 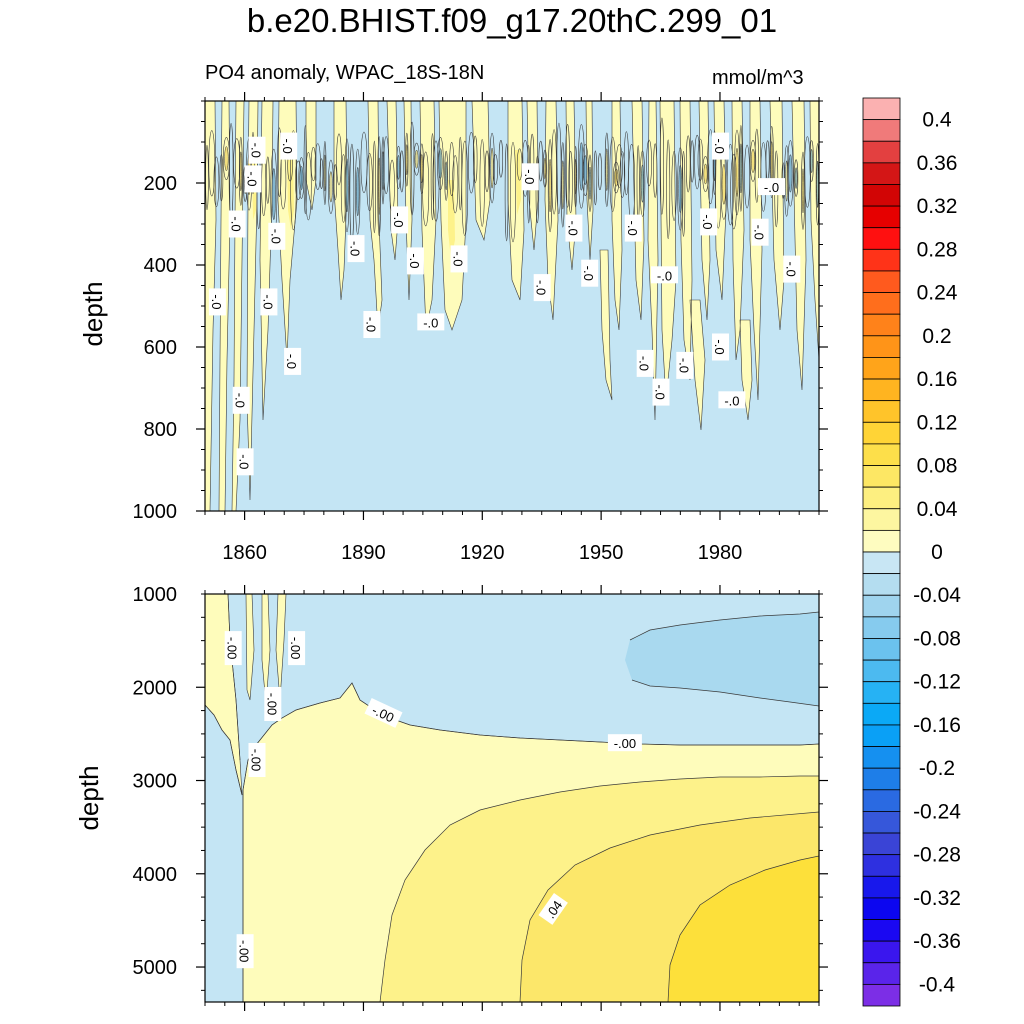 I want to click on colorbar-tick-label: -0.36, so click(x=937, y=941).